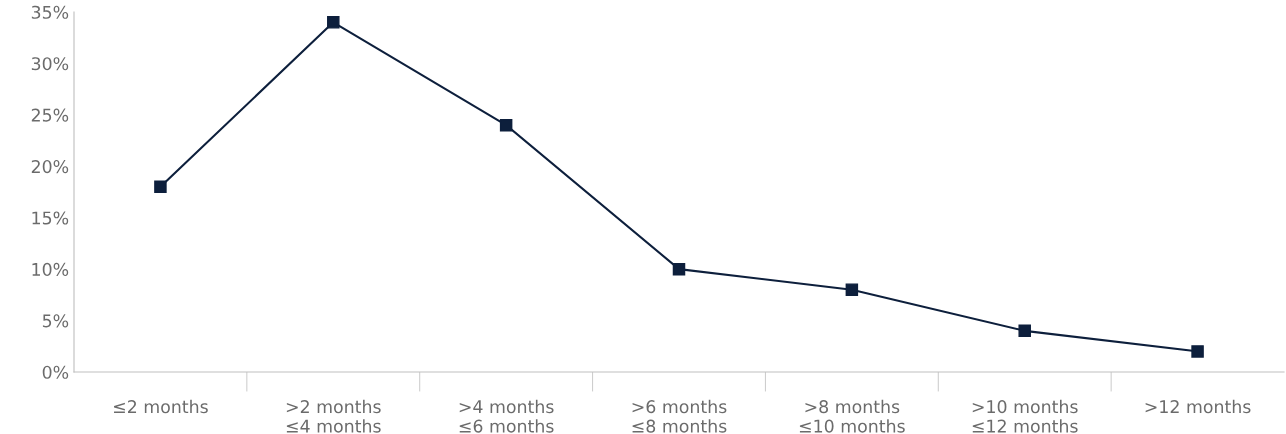 The height and width of the screenshot is (434, 1286). I want to click on x-tick-label: >4 months ≤6 months, so click(506, 416).